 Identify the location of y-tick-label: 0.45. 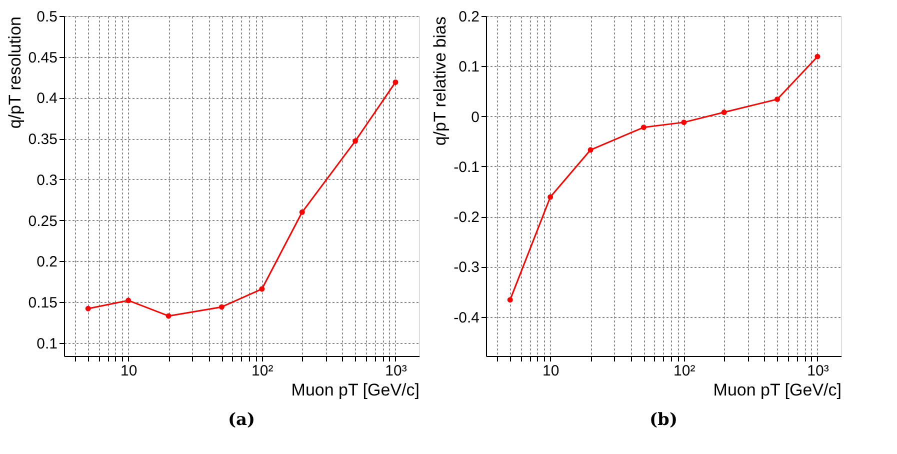
(43, 57).